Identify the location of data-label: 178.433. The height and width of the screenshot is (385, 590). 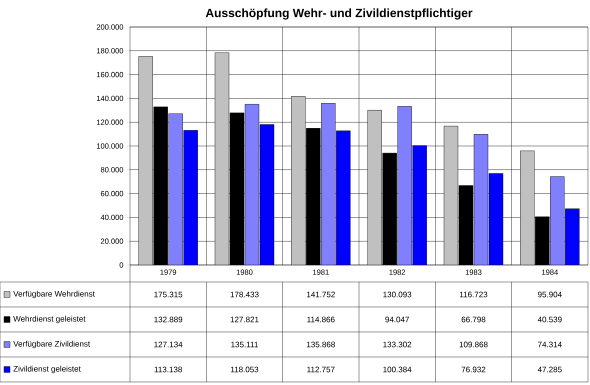
(244, 295).